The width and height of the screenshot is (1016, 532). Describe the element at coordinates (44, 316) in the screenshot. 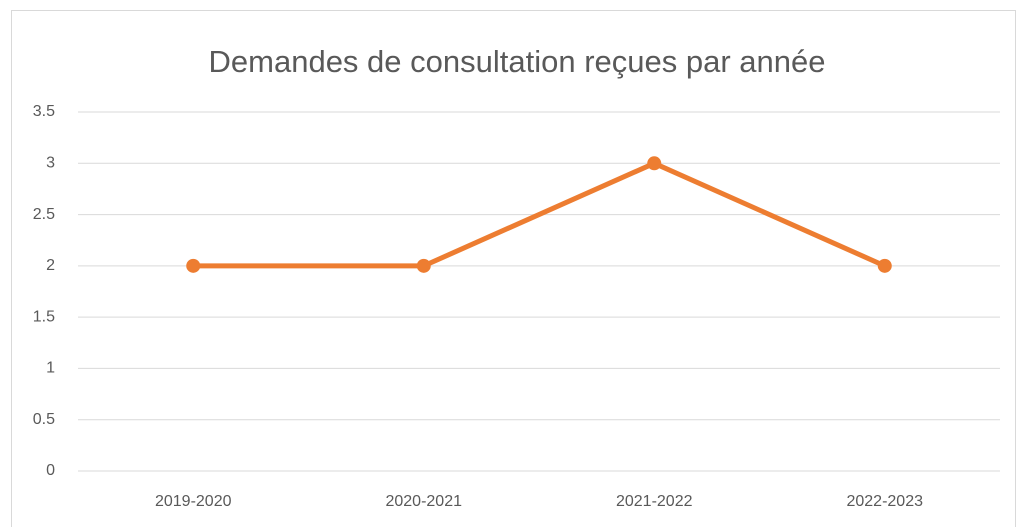

I see `y-tick-label: 1.5` at that location.